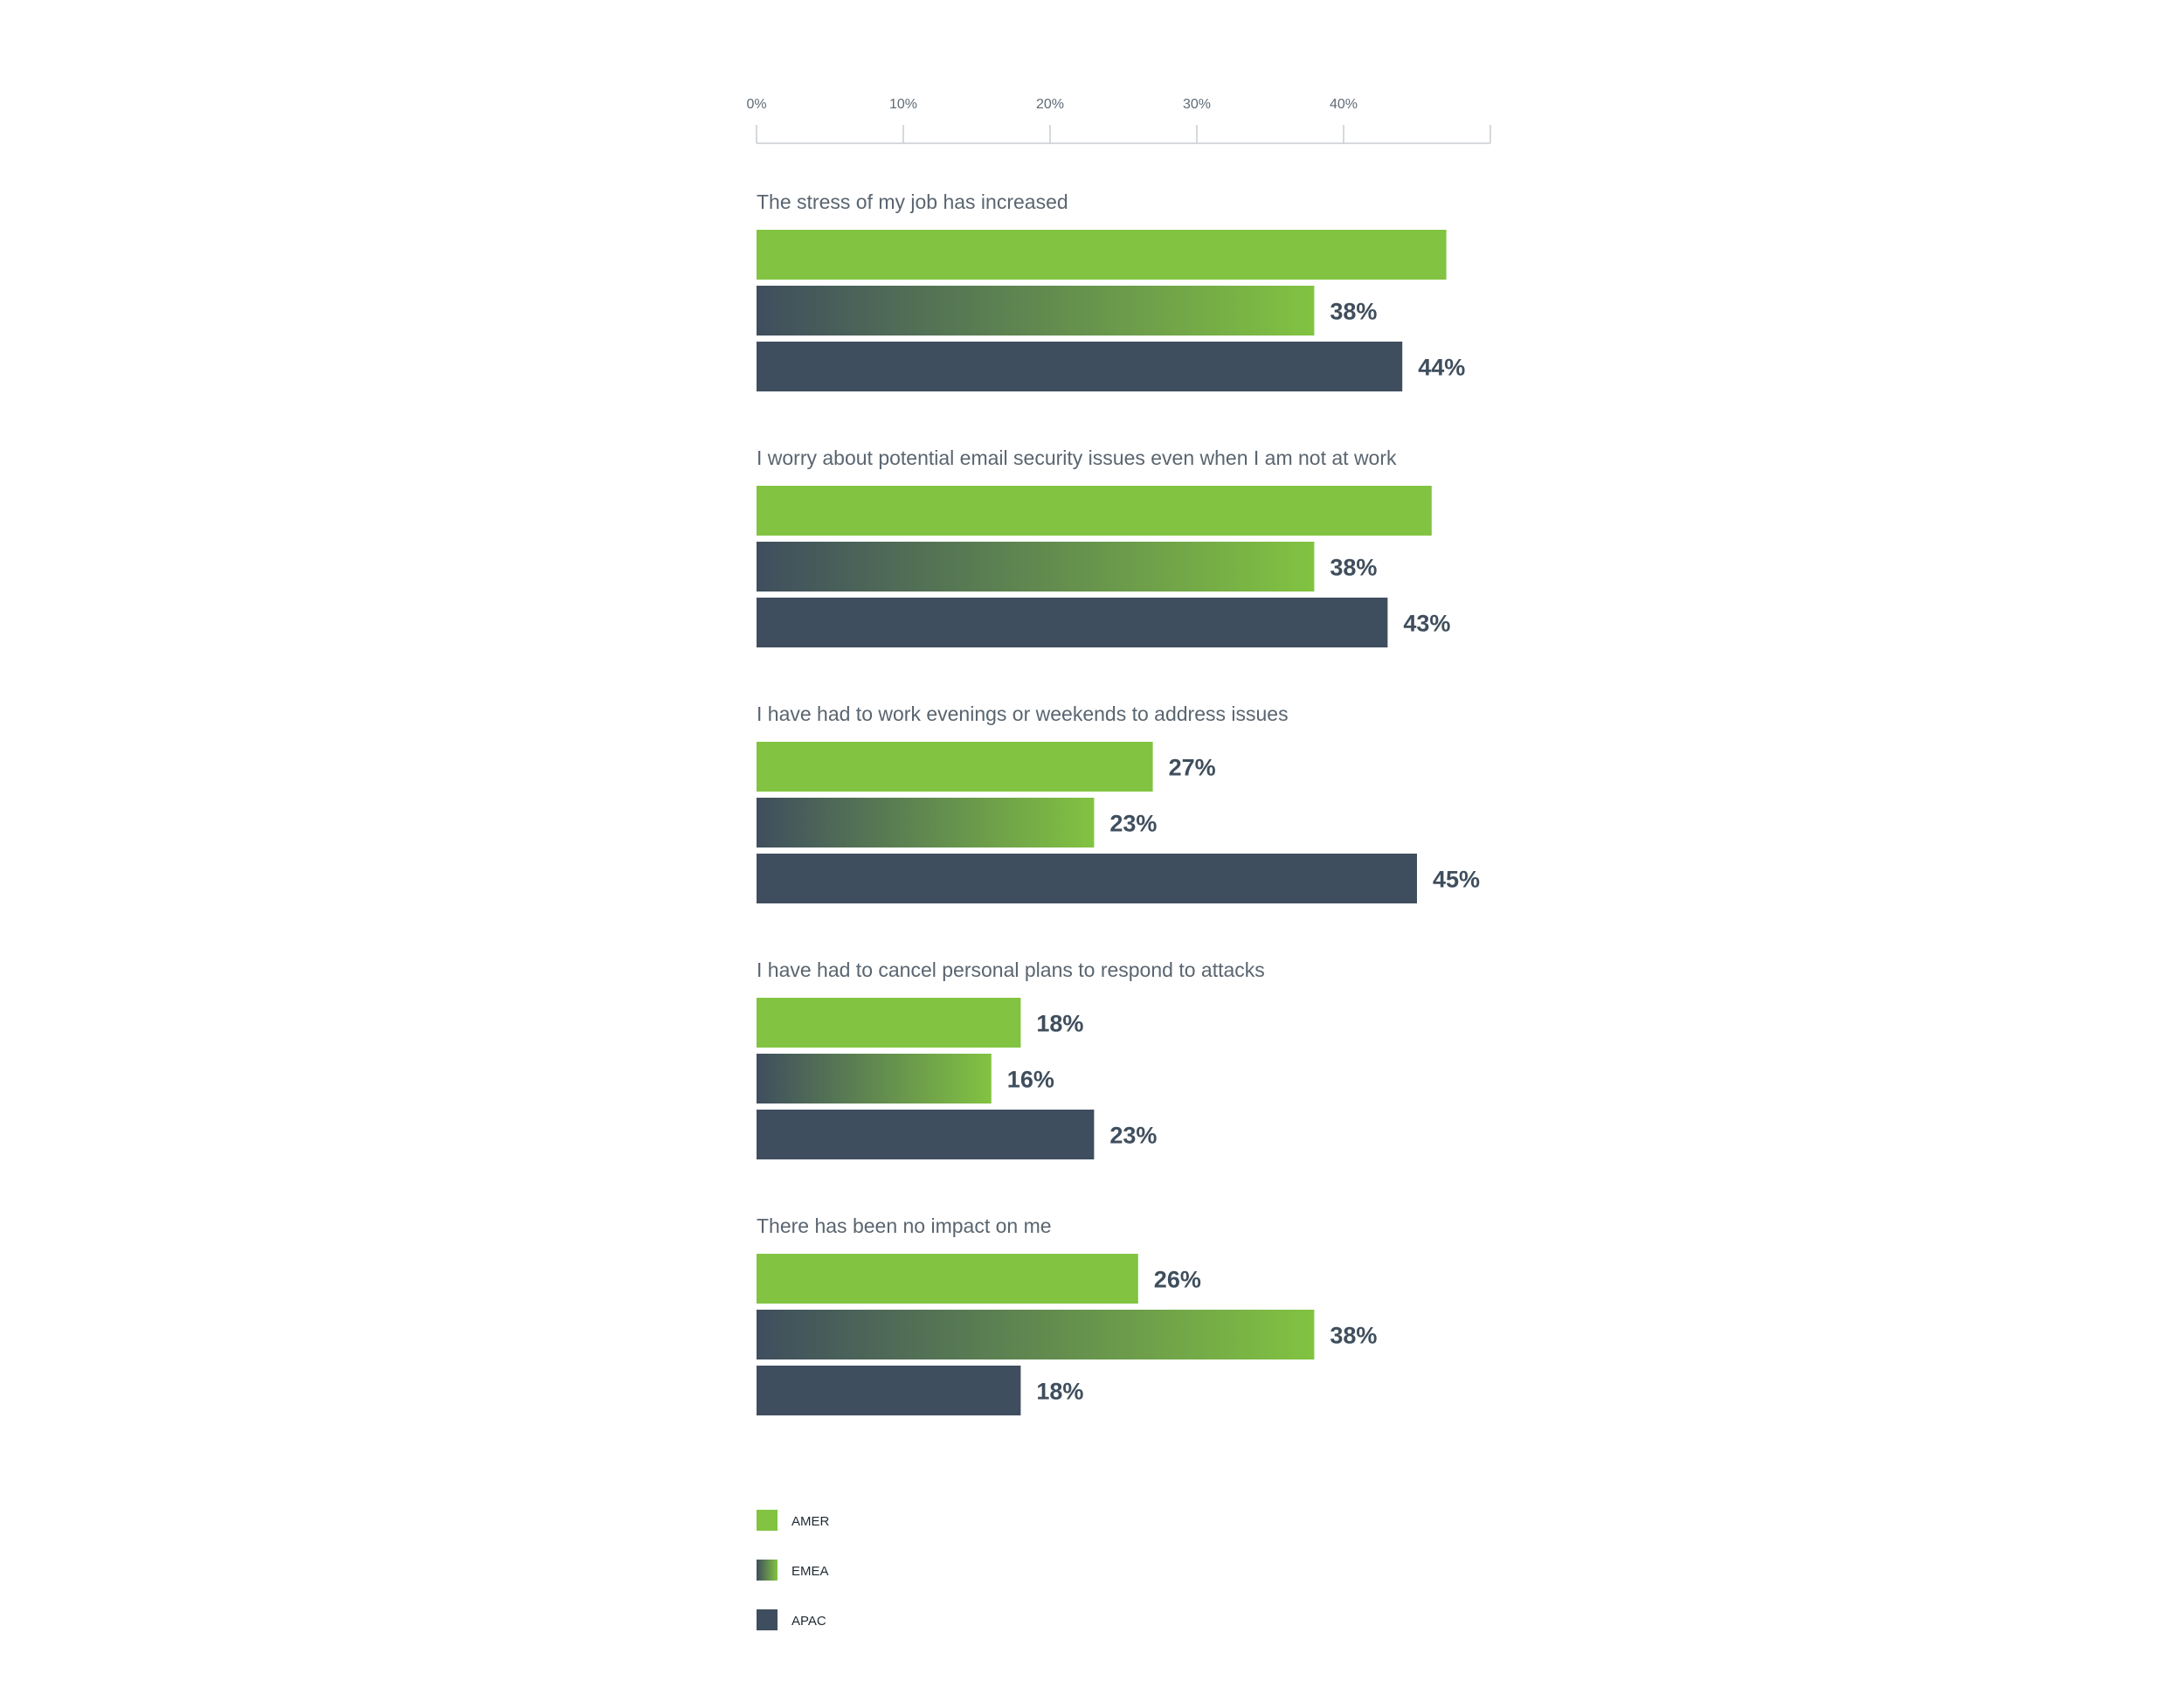 The height and width of the screenshot is (1688, 2184). Describe the element at coordinates (1456, 880) in the screenshot. I see `value-label: 45%` at that location.